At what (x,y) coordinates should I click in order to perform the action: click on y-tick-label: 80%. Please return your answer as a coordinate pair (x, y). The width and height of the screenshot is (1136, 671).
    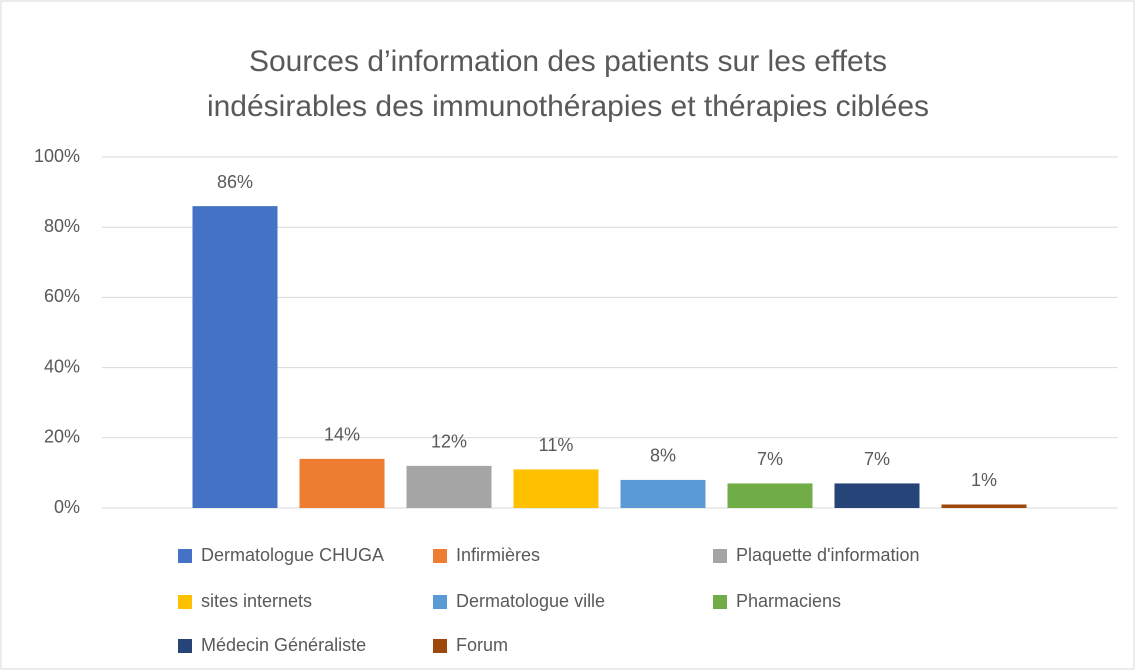
    Looking at the image, I should click on (62, 226).